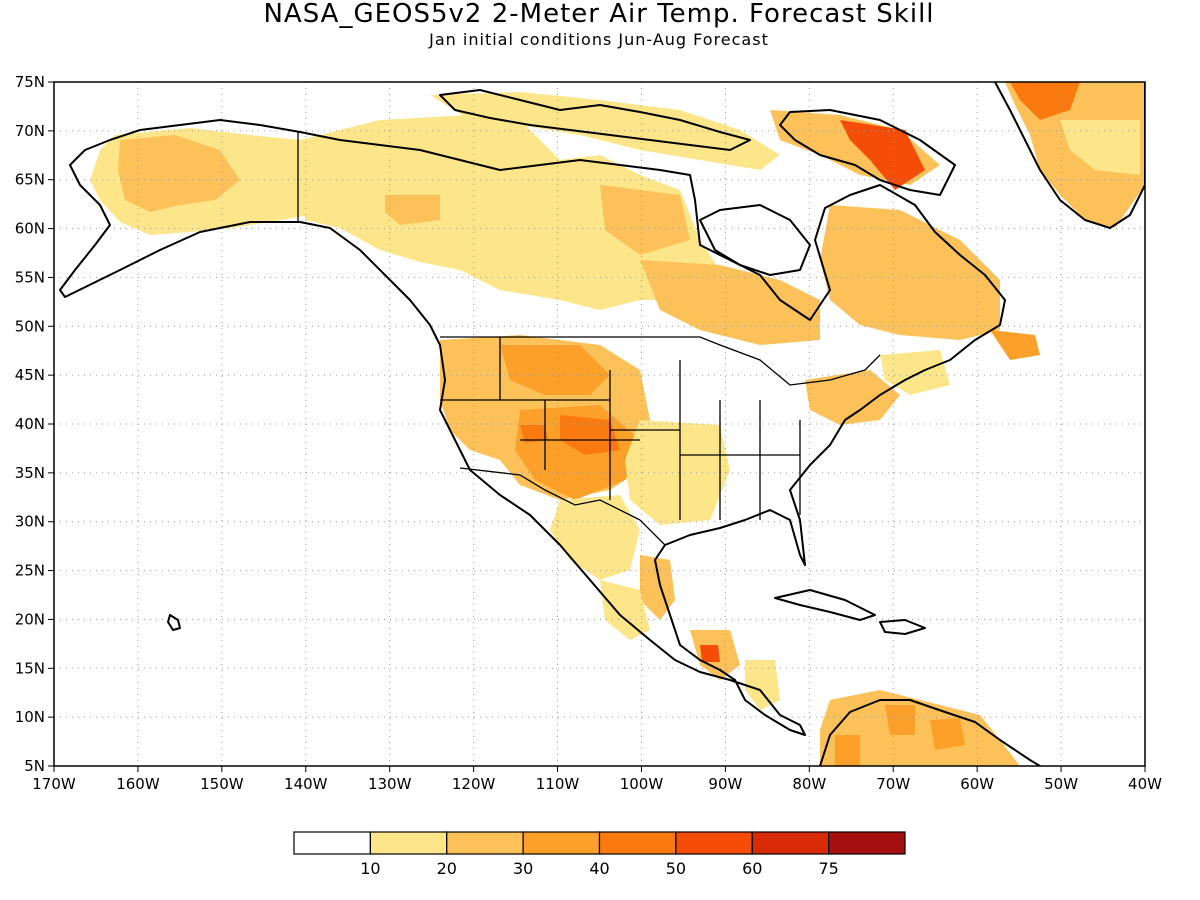 The image size is (1200, 900). Describe the element at coordinates (825, 605) in the screenshot. I see `cuba-coastline` at that location.